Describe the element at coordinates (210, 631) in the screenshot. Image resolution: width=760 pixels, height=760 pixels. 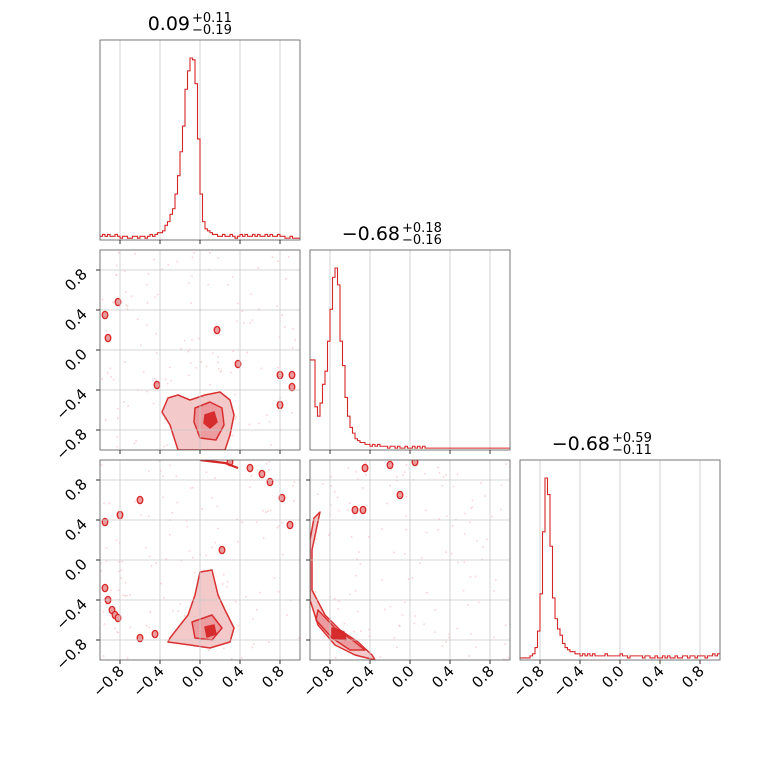
I see `contour-core` at that location.